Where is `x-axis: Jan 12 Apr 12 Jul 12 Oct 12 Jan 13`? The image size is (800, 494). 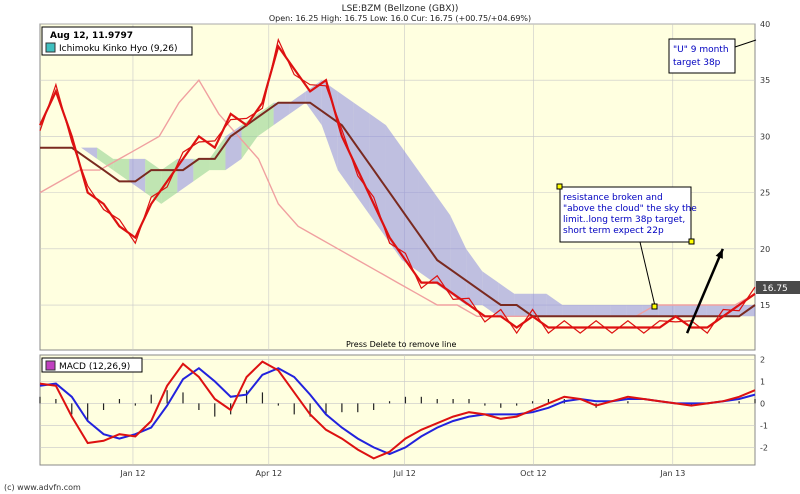 x-axis: Jan 12 Apr 12 Jul 12 Oct 12 Jan 13 is located at coordinates (402, 473).